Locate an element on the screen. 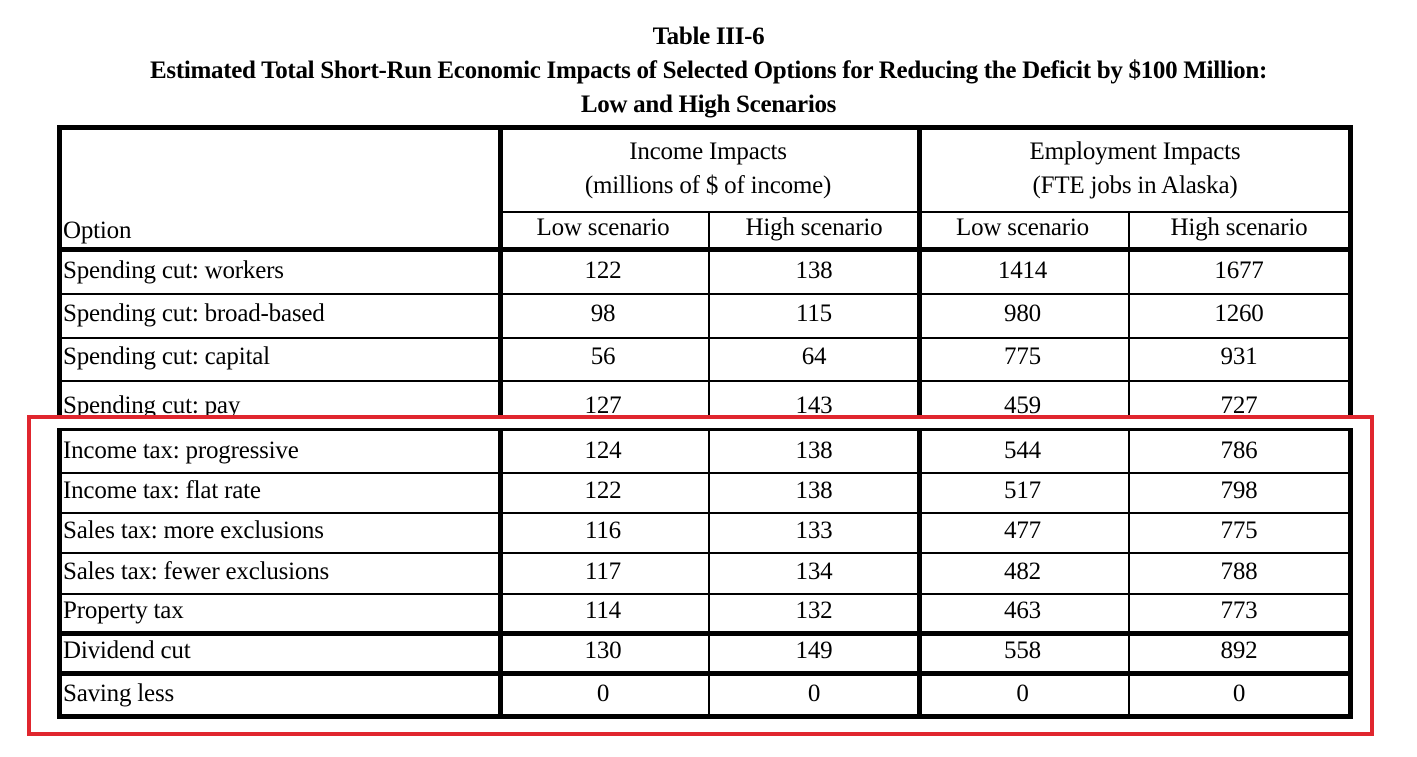 This screenshot has width=1417, height=757. income-low-cell: 130 is located at coordinates (603, 650).